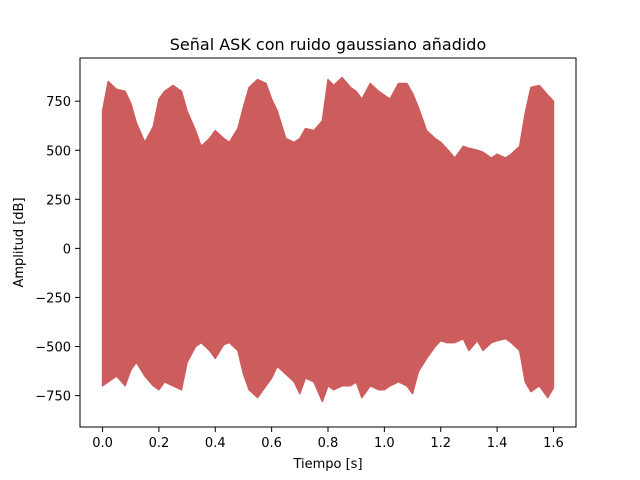 The height and width of the screenshot is (480, 640). I want to click on y-tick-label: −500, so click(53, 348).